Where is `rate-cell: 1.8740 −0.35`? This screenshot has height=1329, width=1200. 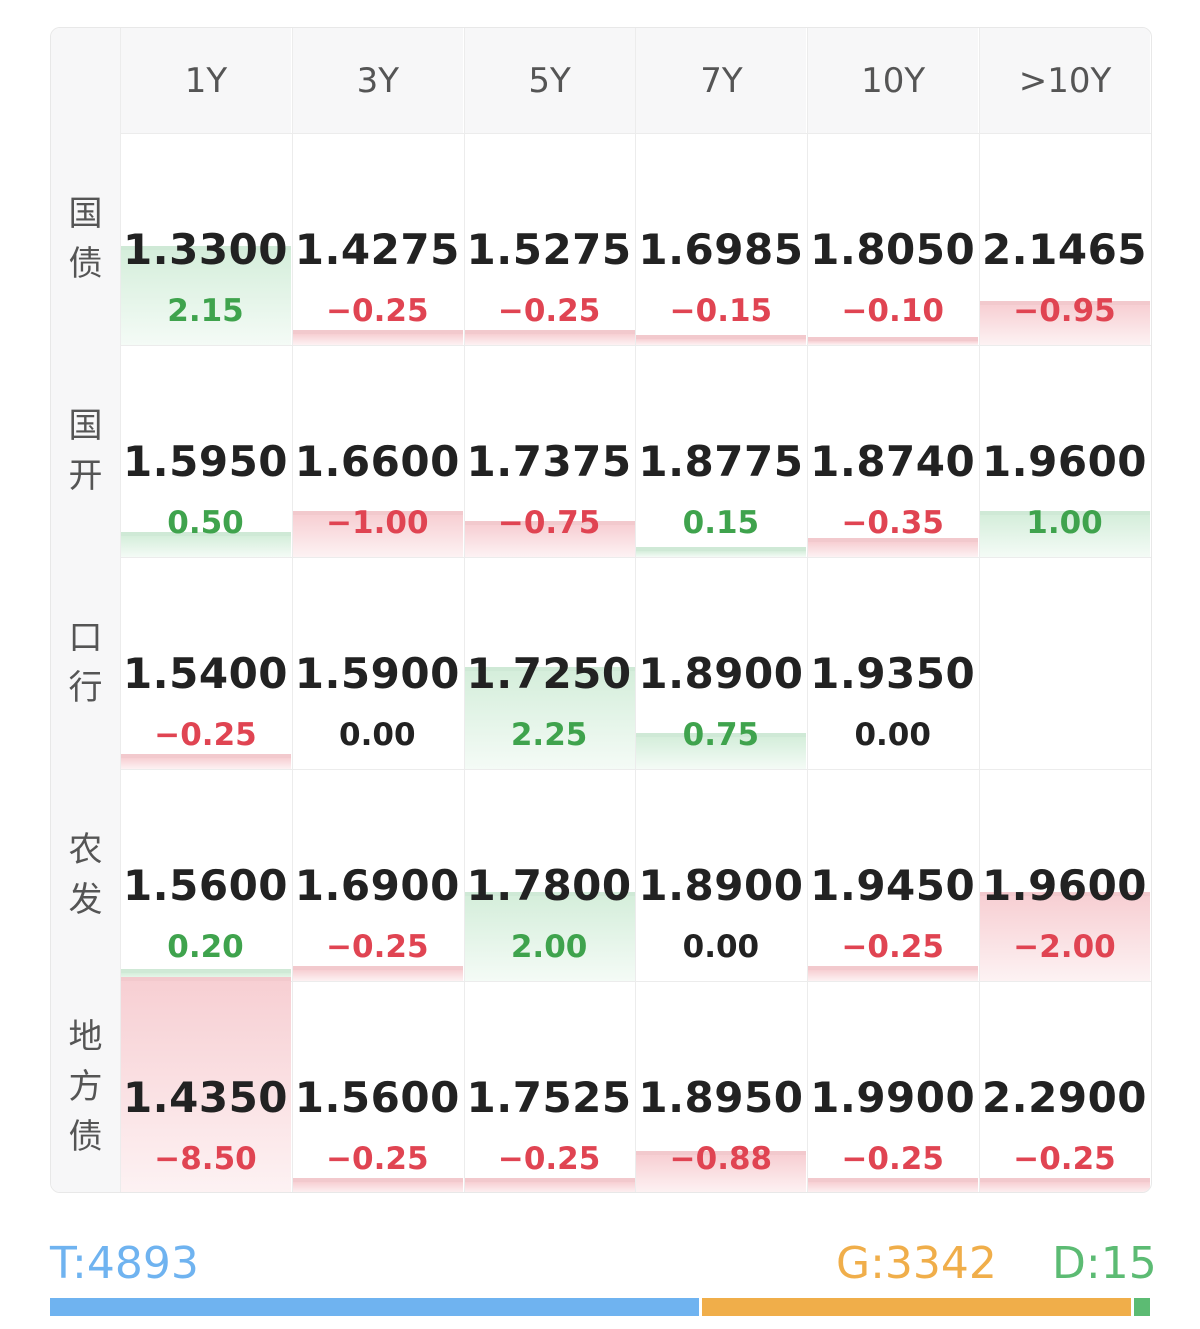 rate-cell: 1.8740 −0.35 is located at coordinates (893, 451).